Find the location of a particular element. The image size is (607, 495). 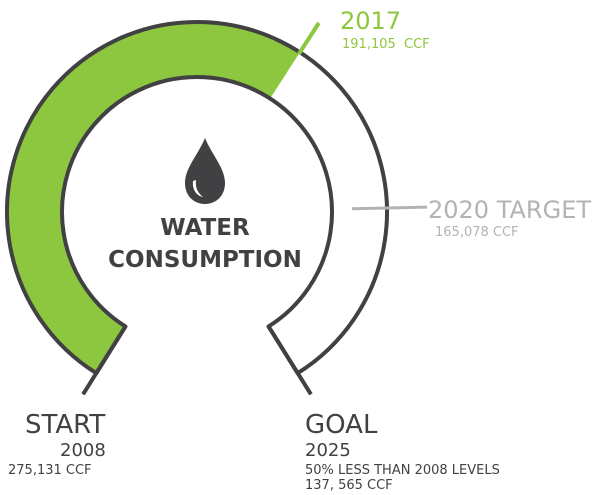

goal-marker is located at coordinates (289, 360).